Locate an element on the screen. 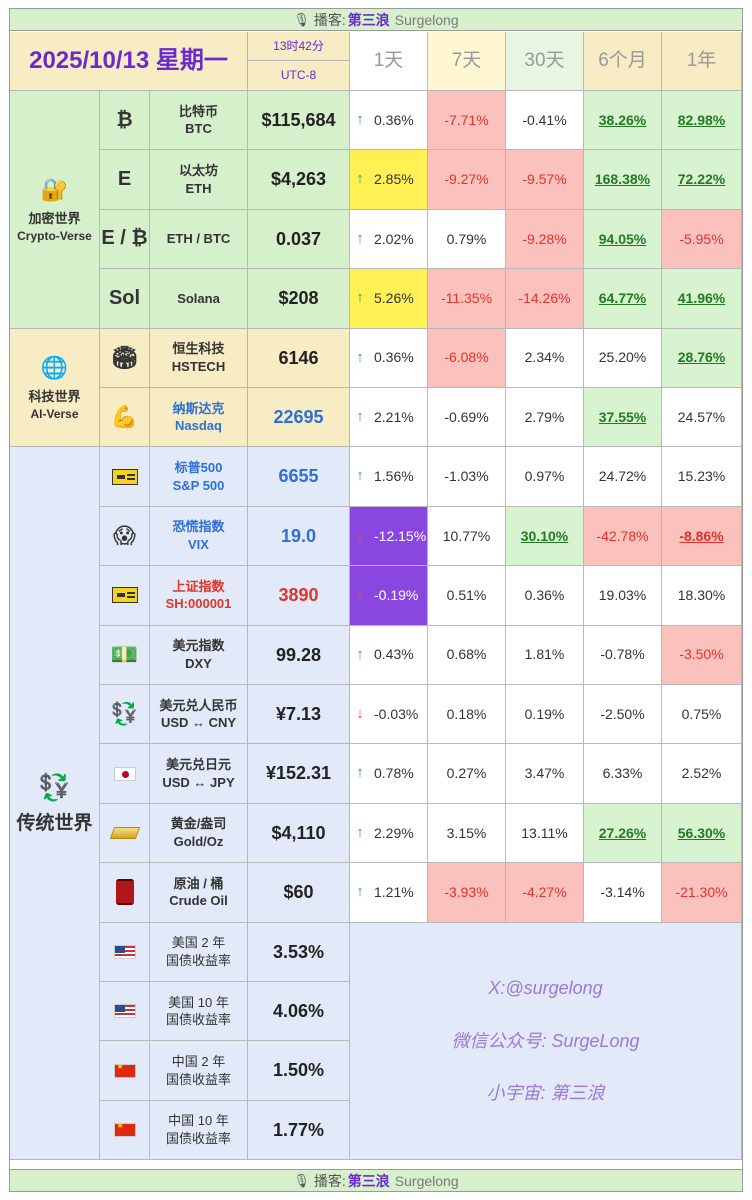  asset-name-cn: 上证指数 is located at coordinates (198, 586).